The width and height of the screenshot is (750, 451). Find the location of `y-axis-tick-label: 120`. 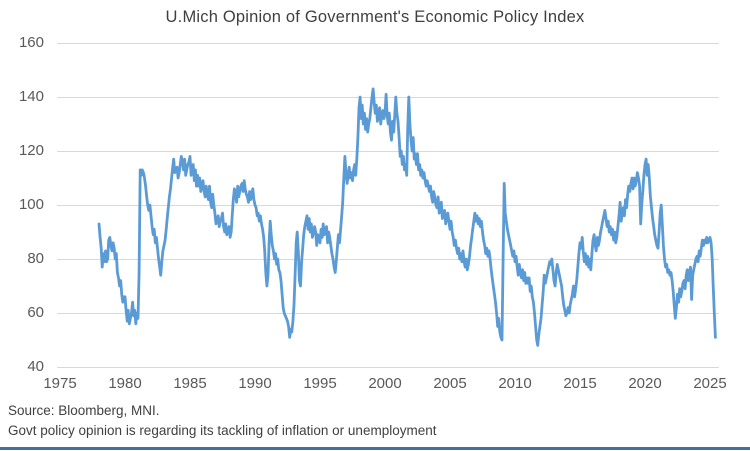

y-axis-tick-label: 120 is located at coordinates (31, 150).